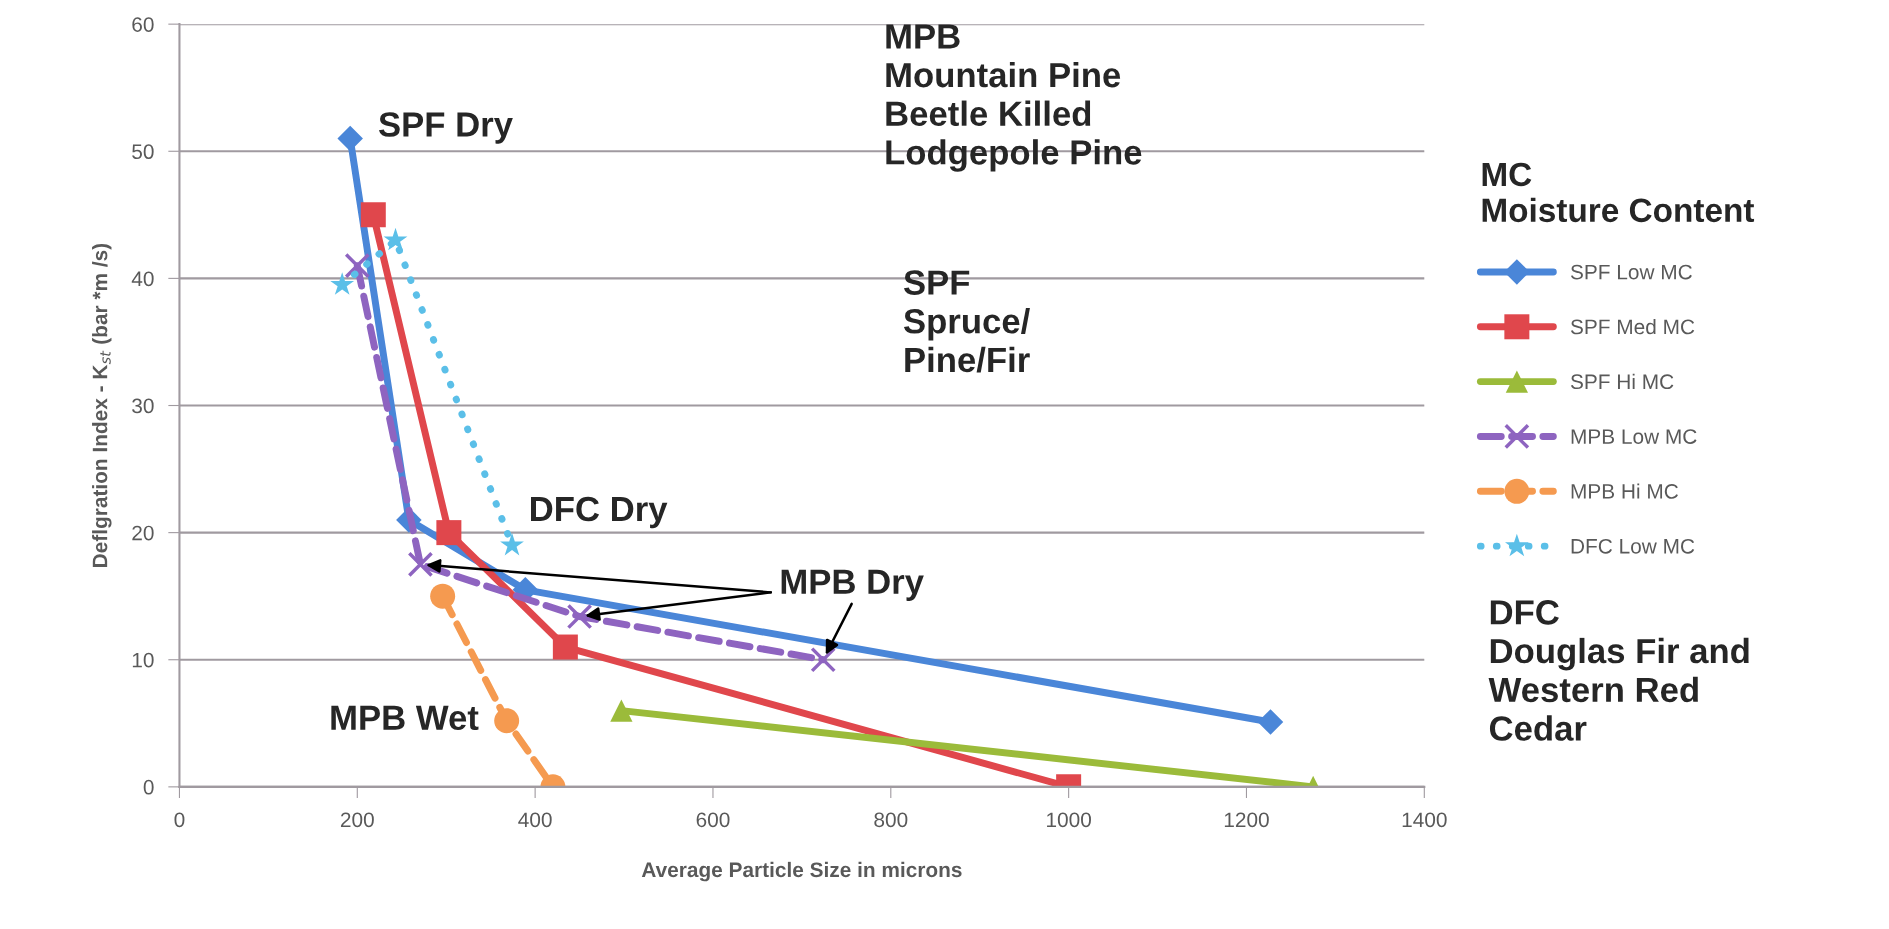  Describe the element at coordinates (966, 321) in the screenshot. I see `annotation: SPF Spruce/ Pine/Fir` at that location.